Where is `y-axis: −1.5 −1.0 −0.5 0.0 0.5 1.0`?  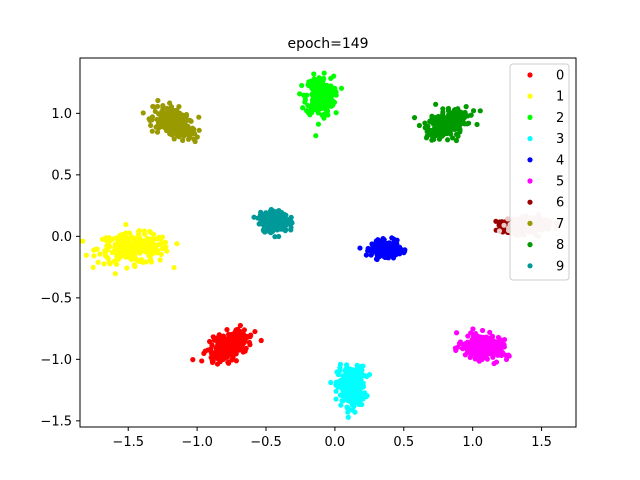 y-axis: −1.5 −1.0 −0.5 0.0 0.5 1.0 is located at coordinates (60, 268).